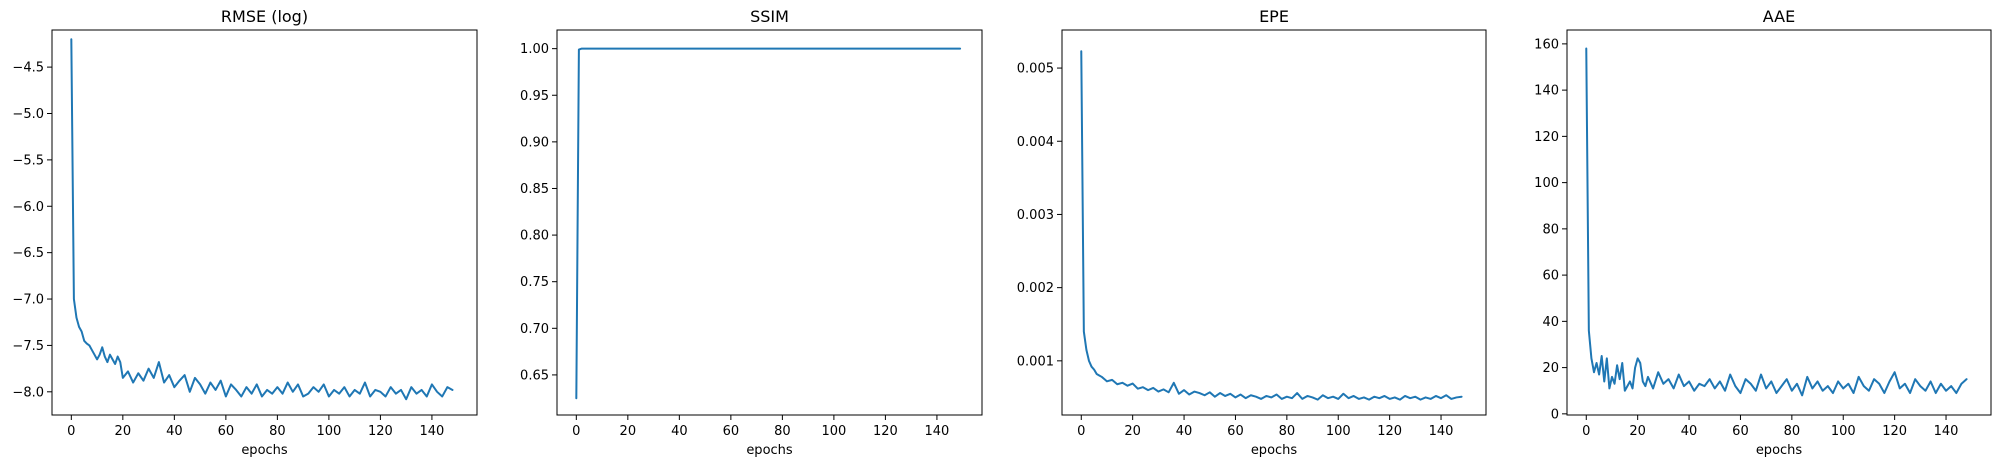 The height and width of the screenshot is (468, 2000). Describe the element at coordinates (1035, 69) in the screenshot. I see `y-tick-label: 0.005` at that location.